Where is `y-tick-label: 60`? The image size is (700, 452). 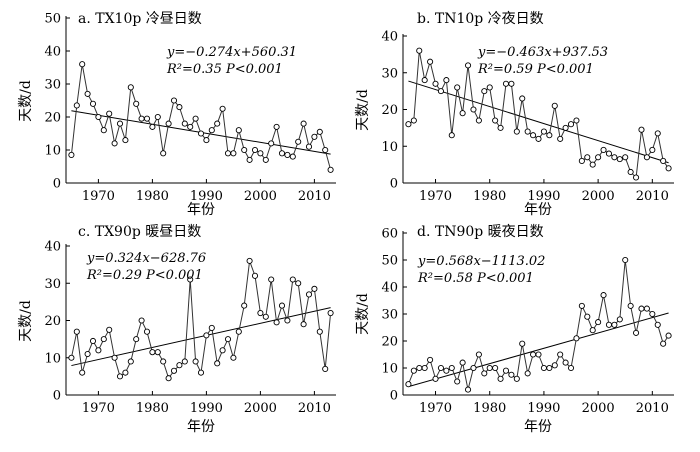
y-tick-label: 60 is located at coordinates (389, 234).